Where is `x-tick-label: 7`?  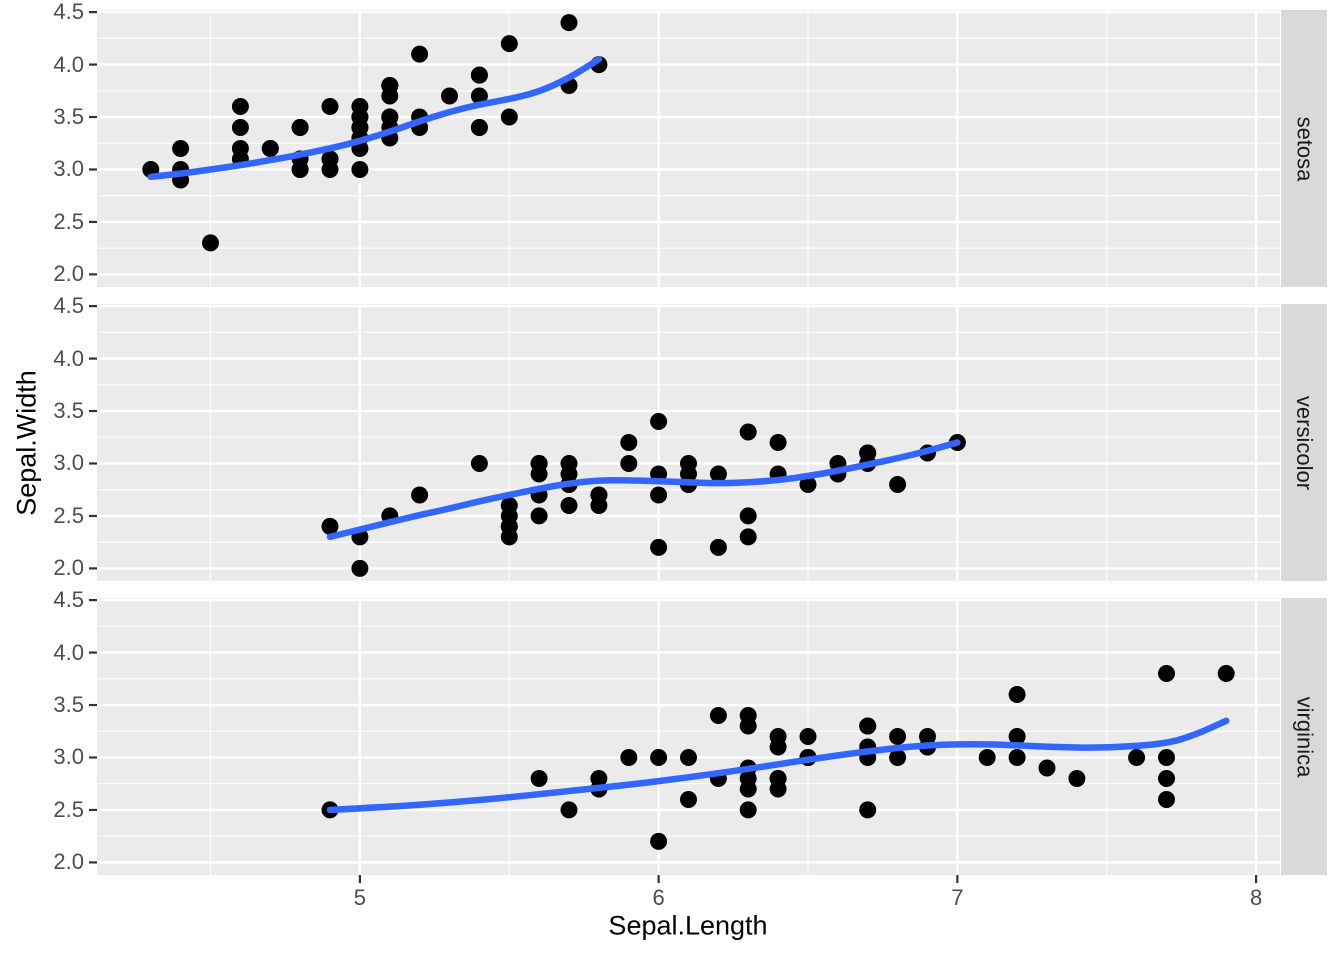 x-tick-label: 7 is located at coordinates (957, 897).